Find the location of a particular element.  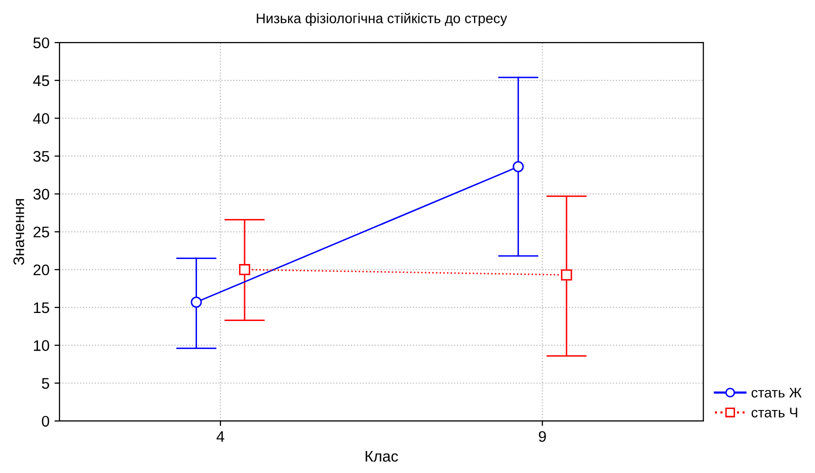

y-tick-label: 30 is located at coordinates (41, 194).